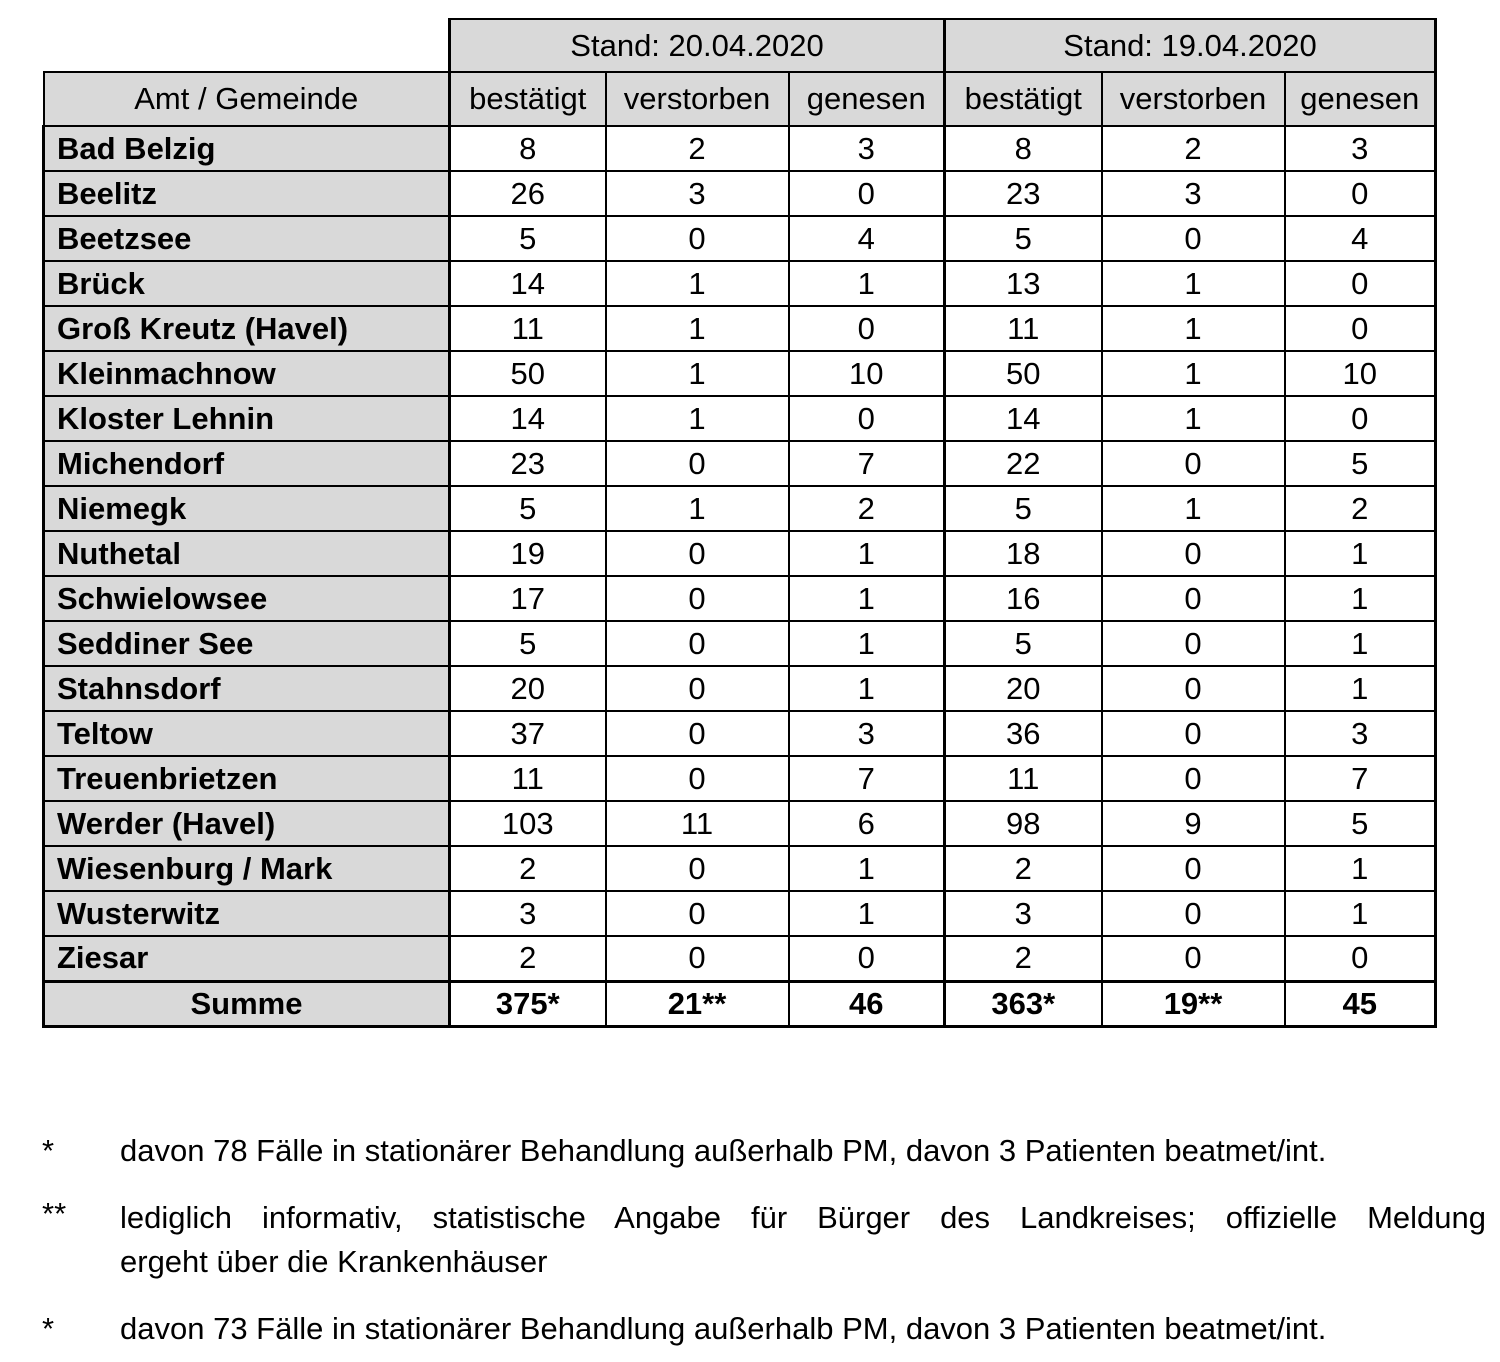 Image resolution: width=1500 pixels, height=1362 pixels. What do you see at coordinates (866, 1003) in the screenshot?
I see `total-value-cell: 46` at bounding box center [866, 1003].